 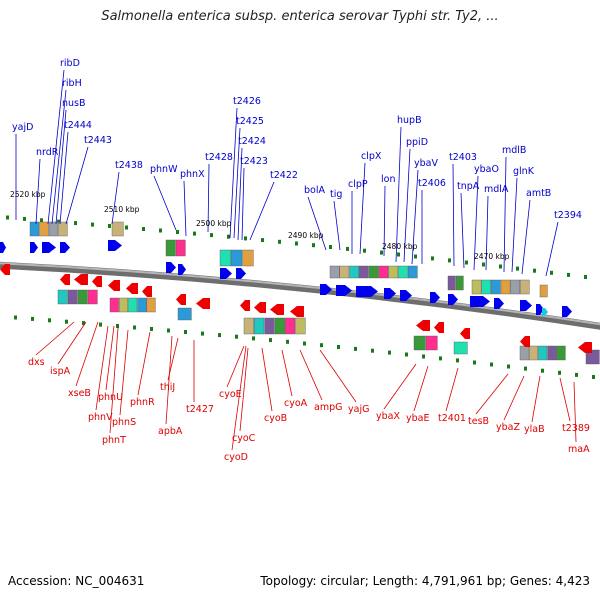 What do you see at coordinates (200, 409) in the screenshot?
I see `gene-label-t2427: t2427` at bounding box center [200, 409].